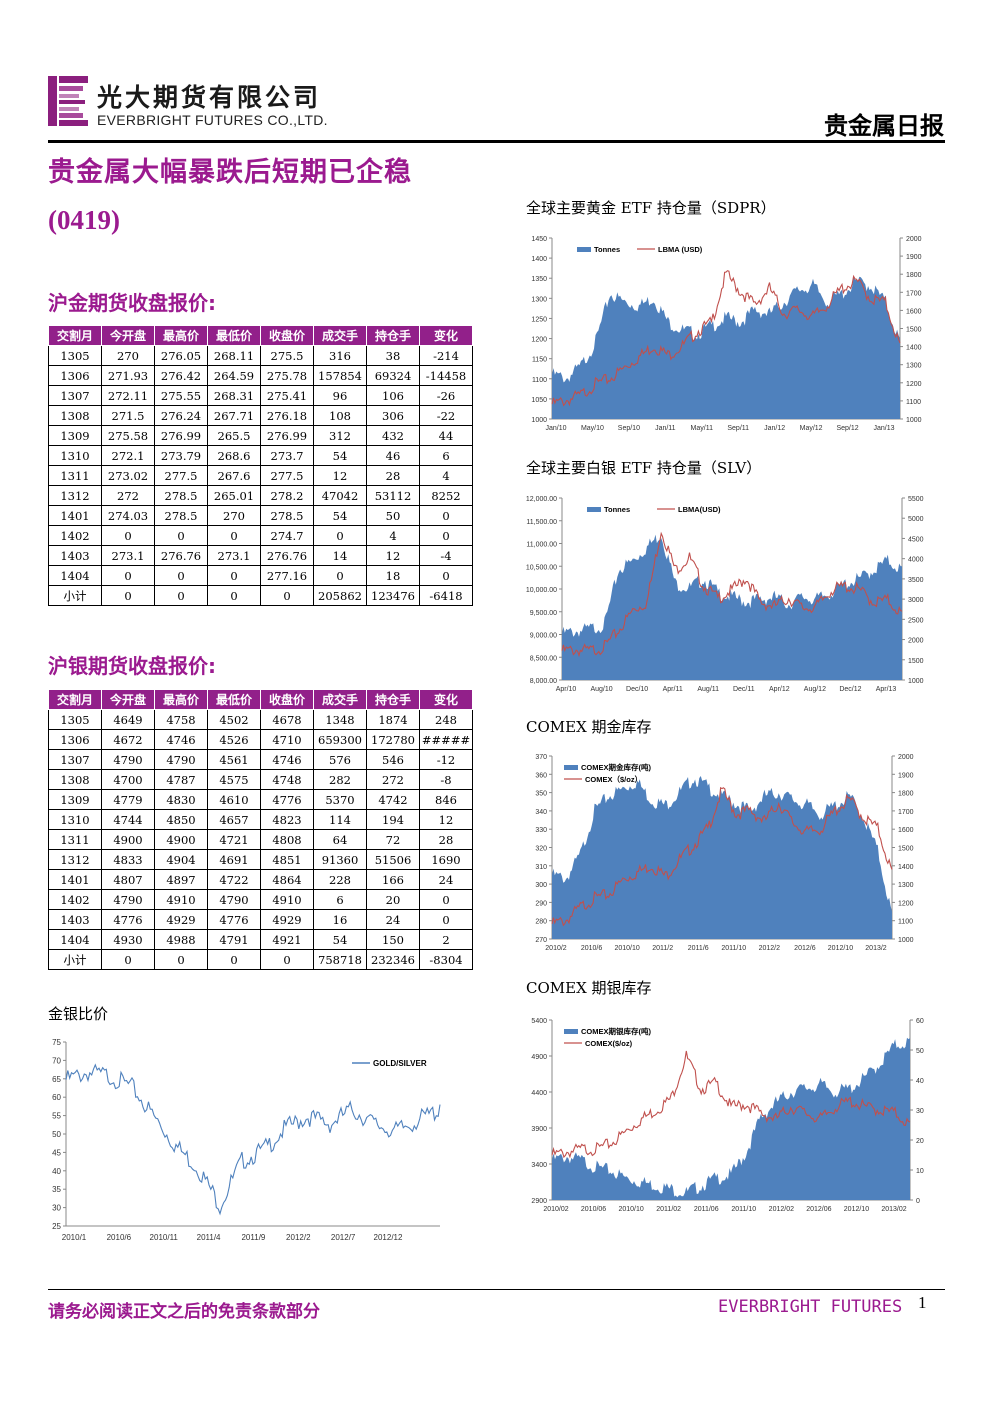  Describe the element at coordinates (876, 948) in the screenshot. I see `x-tick-label: 2013/2` at that location.